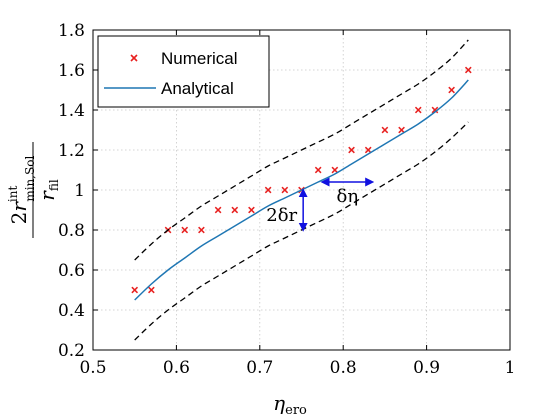 This screenshot has width=560, height=420. What do you see at coordinates (281, 215) in the screenshot?
I see `delta-r-label: 2δr` at bounding box center [281, 215].